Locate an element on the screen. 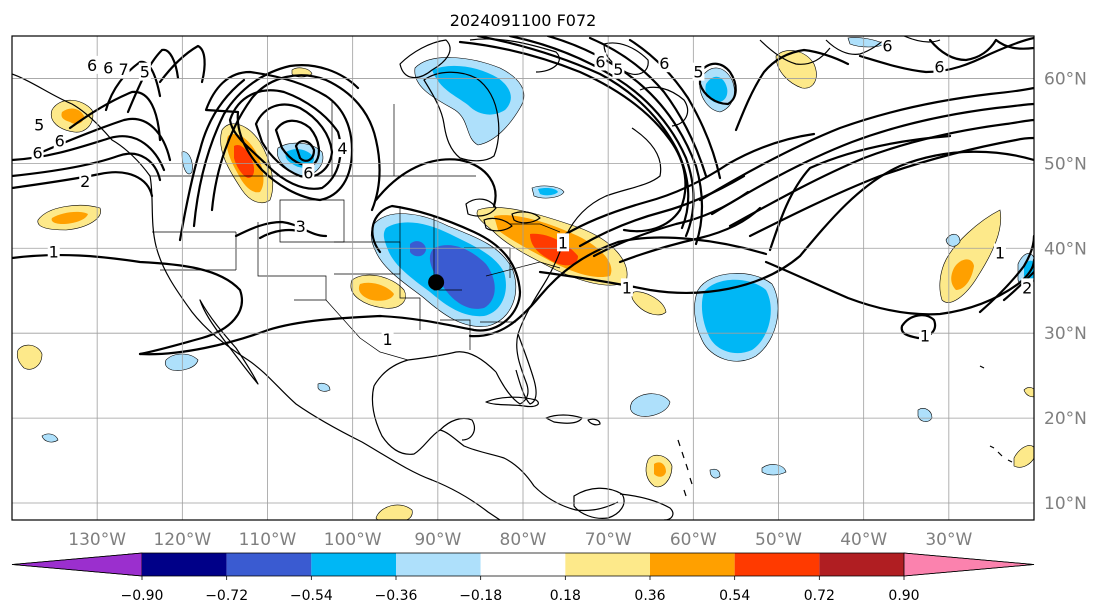  lon-tick-label: 70°W is located at coordinates (608, 540).